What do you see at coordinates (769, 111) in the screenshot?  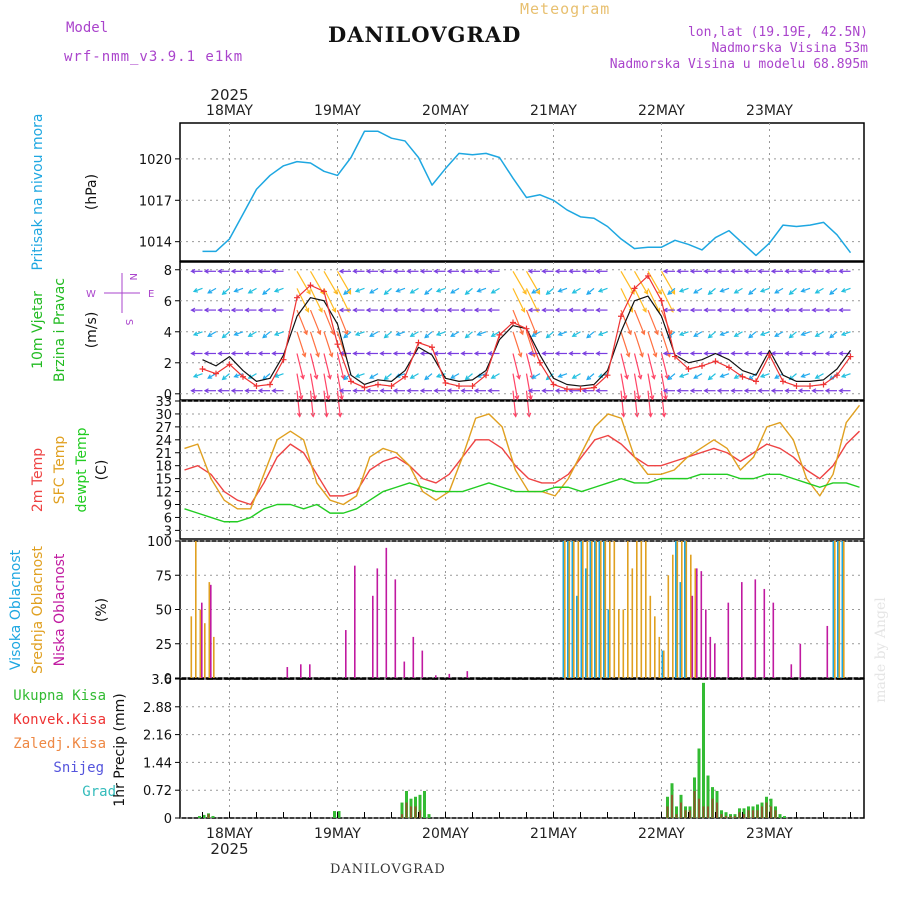 I see `day-label-top: 23MAY` at bounding box center [769, 111].